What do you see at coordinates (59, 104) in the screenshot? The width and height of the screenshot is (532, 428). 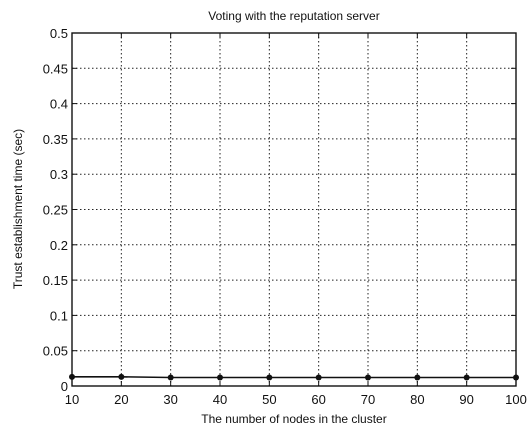 I see `y-tick-label: 0.4` at bounding box center [59, 104].